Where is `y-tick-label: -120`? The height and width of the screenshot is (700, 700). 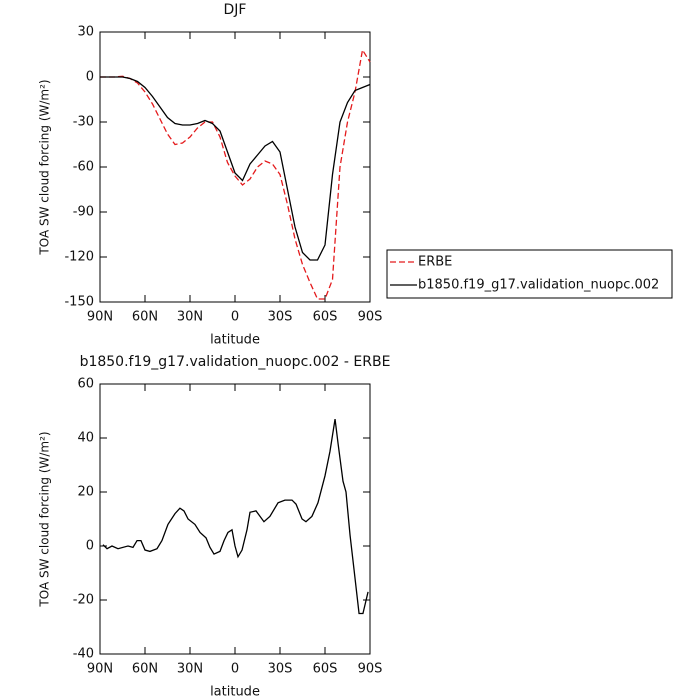 y-tick-label: -120 is located at coordinates (79, 257).